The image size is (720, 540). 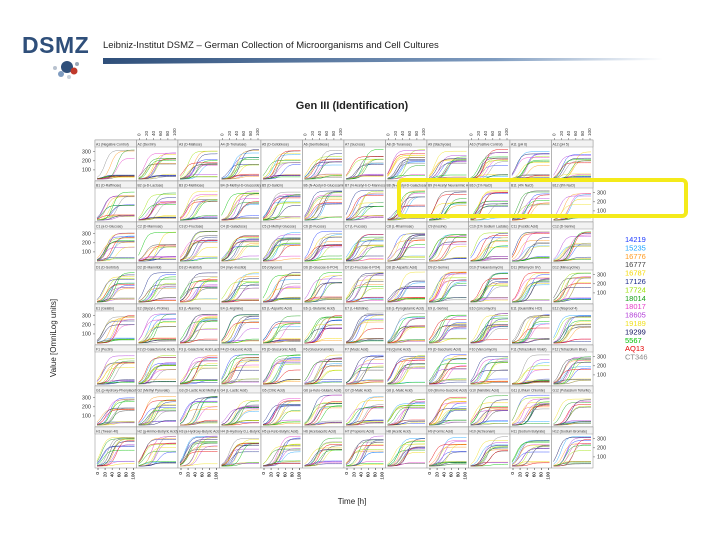 What do you see at coordinates (56, 45) in the screenshot?
I see `logo-text: DSMZ` at bounding box center [56, 45].